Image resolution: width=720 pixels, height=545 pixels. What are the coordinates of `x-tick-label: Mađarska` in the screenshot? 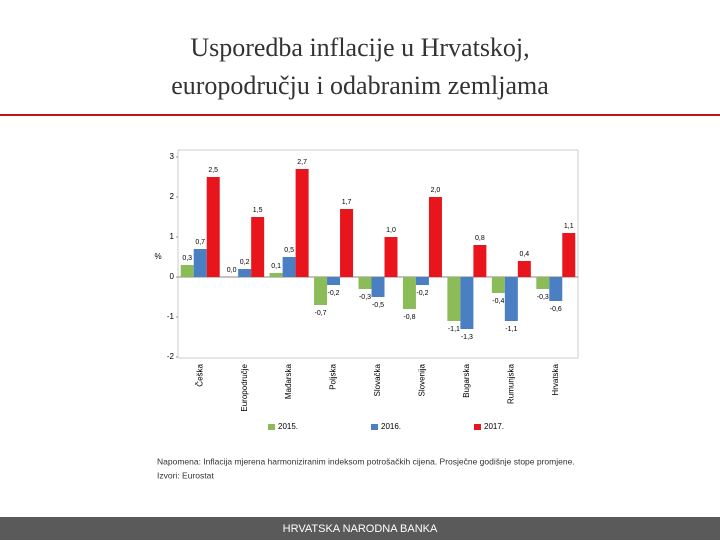 It's located at (288, 381).